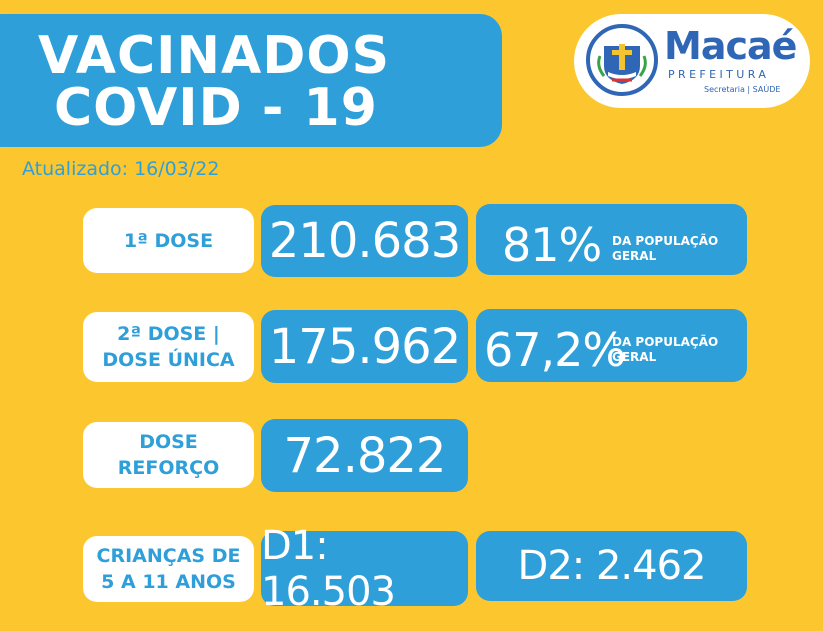 The height and width of the screenshot is (631, 823). Describe the element at coordinates (216, 108) in the screenshot. I see `title-line-2: COVID - 19` at that location.